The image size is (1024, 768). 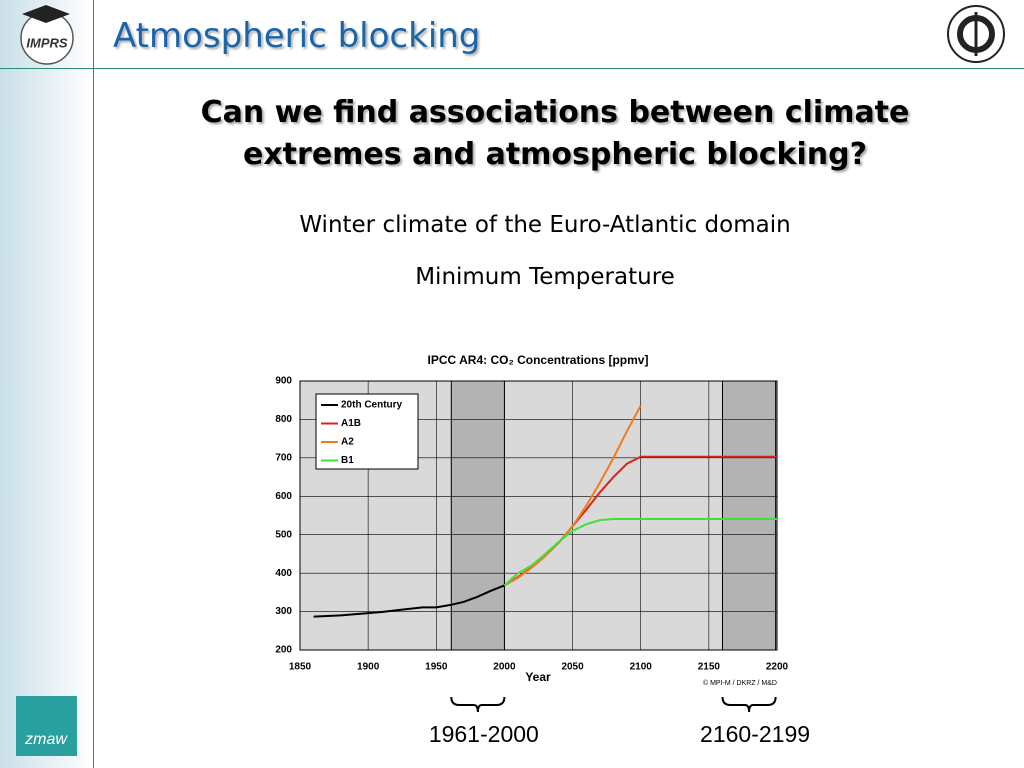 I want to click on x-tick-label: 1900, so click(x=368, y=667).